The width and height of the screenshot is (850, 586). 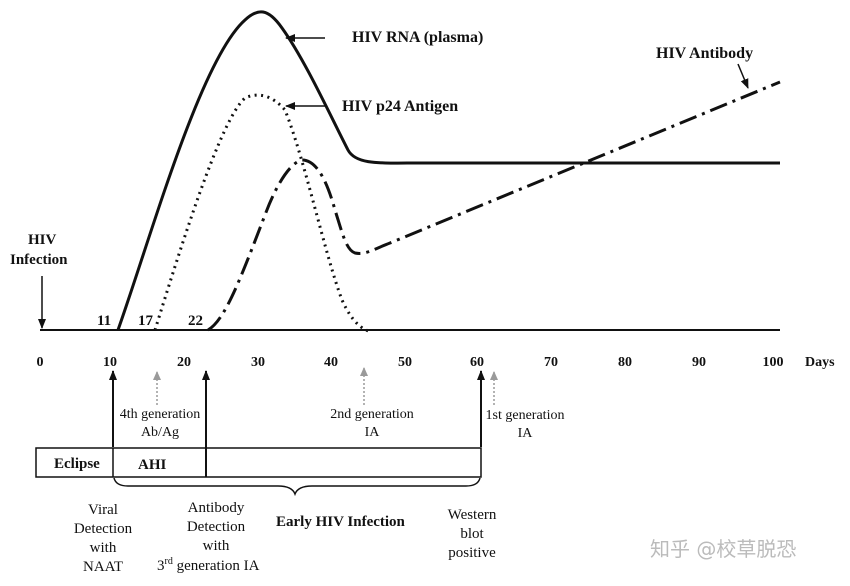 What do you see at coordinates (472, 553) in the screenshot?
I see `western-blot-line: positive` at bounding box center [472, 553].